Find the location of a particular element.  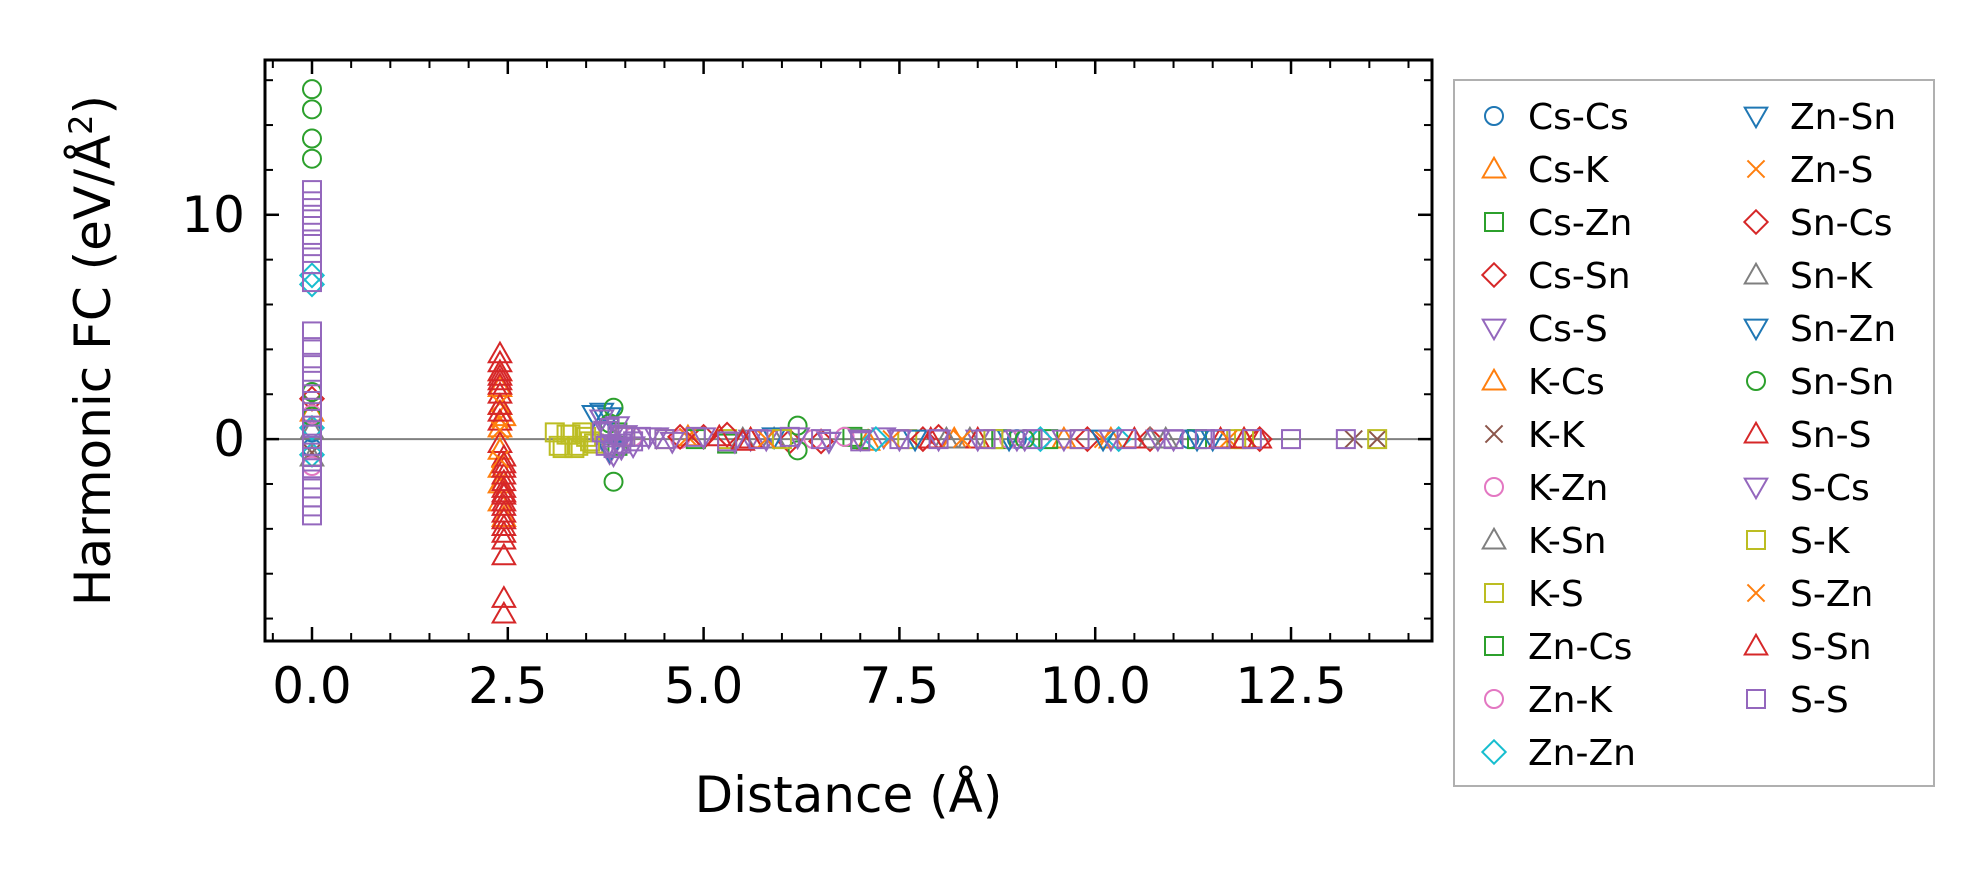

legend-entry: K-Zn is located at coordinates (1546, 488).